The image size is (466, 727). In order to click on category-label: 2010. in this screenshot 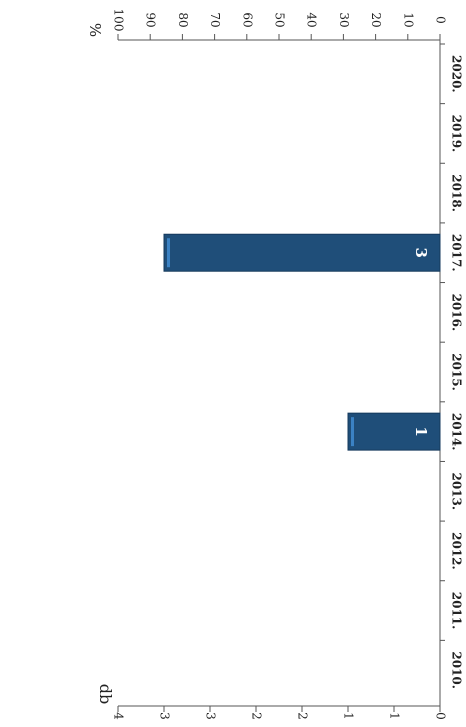, I will do `click(457, 670)`.